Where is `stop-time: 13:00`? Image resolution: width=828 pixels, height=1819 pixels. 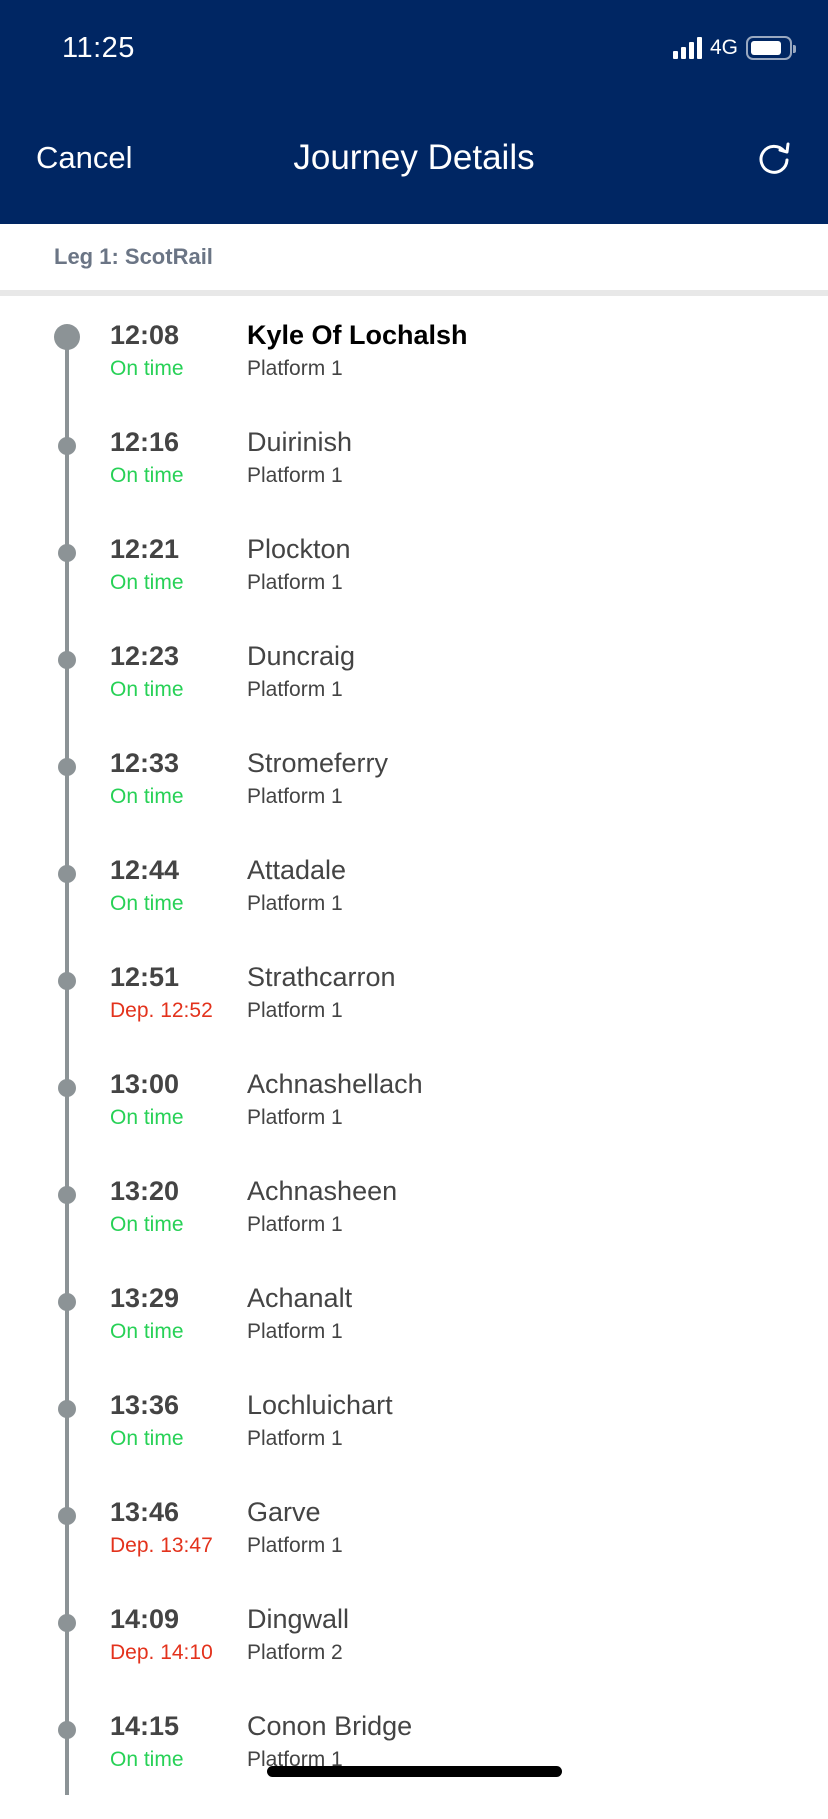
stop-time: 13:00 is located at coordinates (145, 1084).